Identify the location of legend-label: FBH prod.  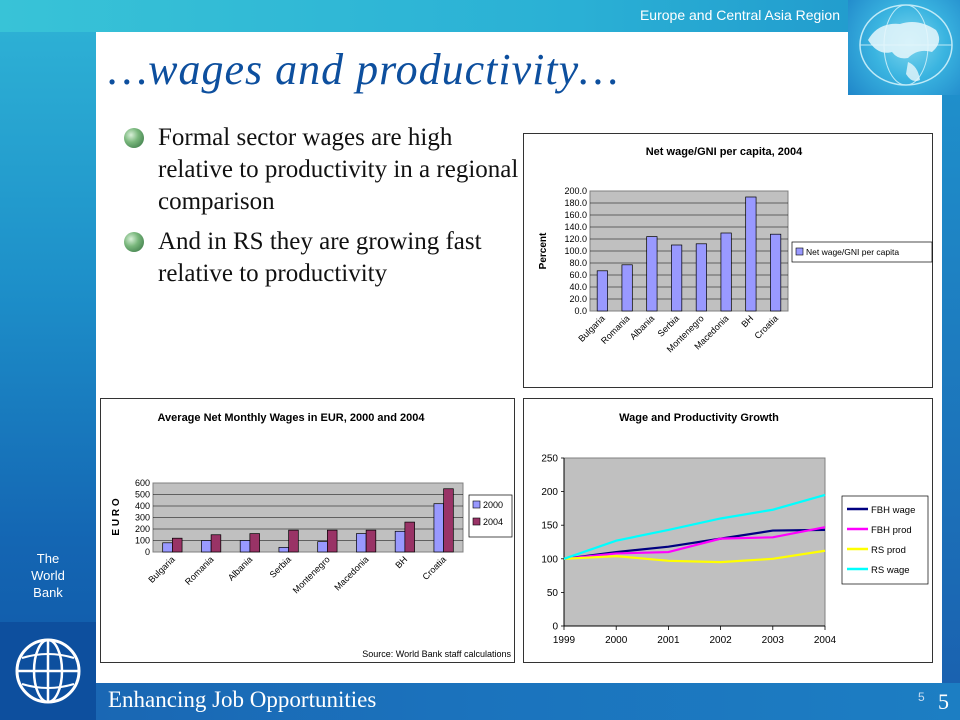
(891, 530).